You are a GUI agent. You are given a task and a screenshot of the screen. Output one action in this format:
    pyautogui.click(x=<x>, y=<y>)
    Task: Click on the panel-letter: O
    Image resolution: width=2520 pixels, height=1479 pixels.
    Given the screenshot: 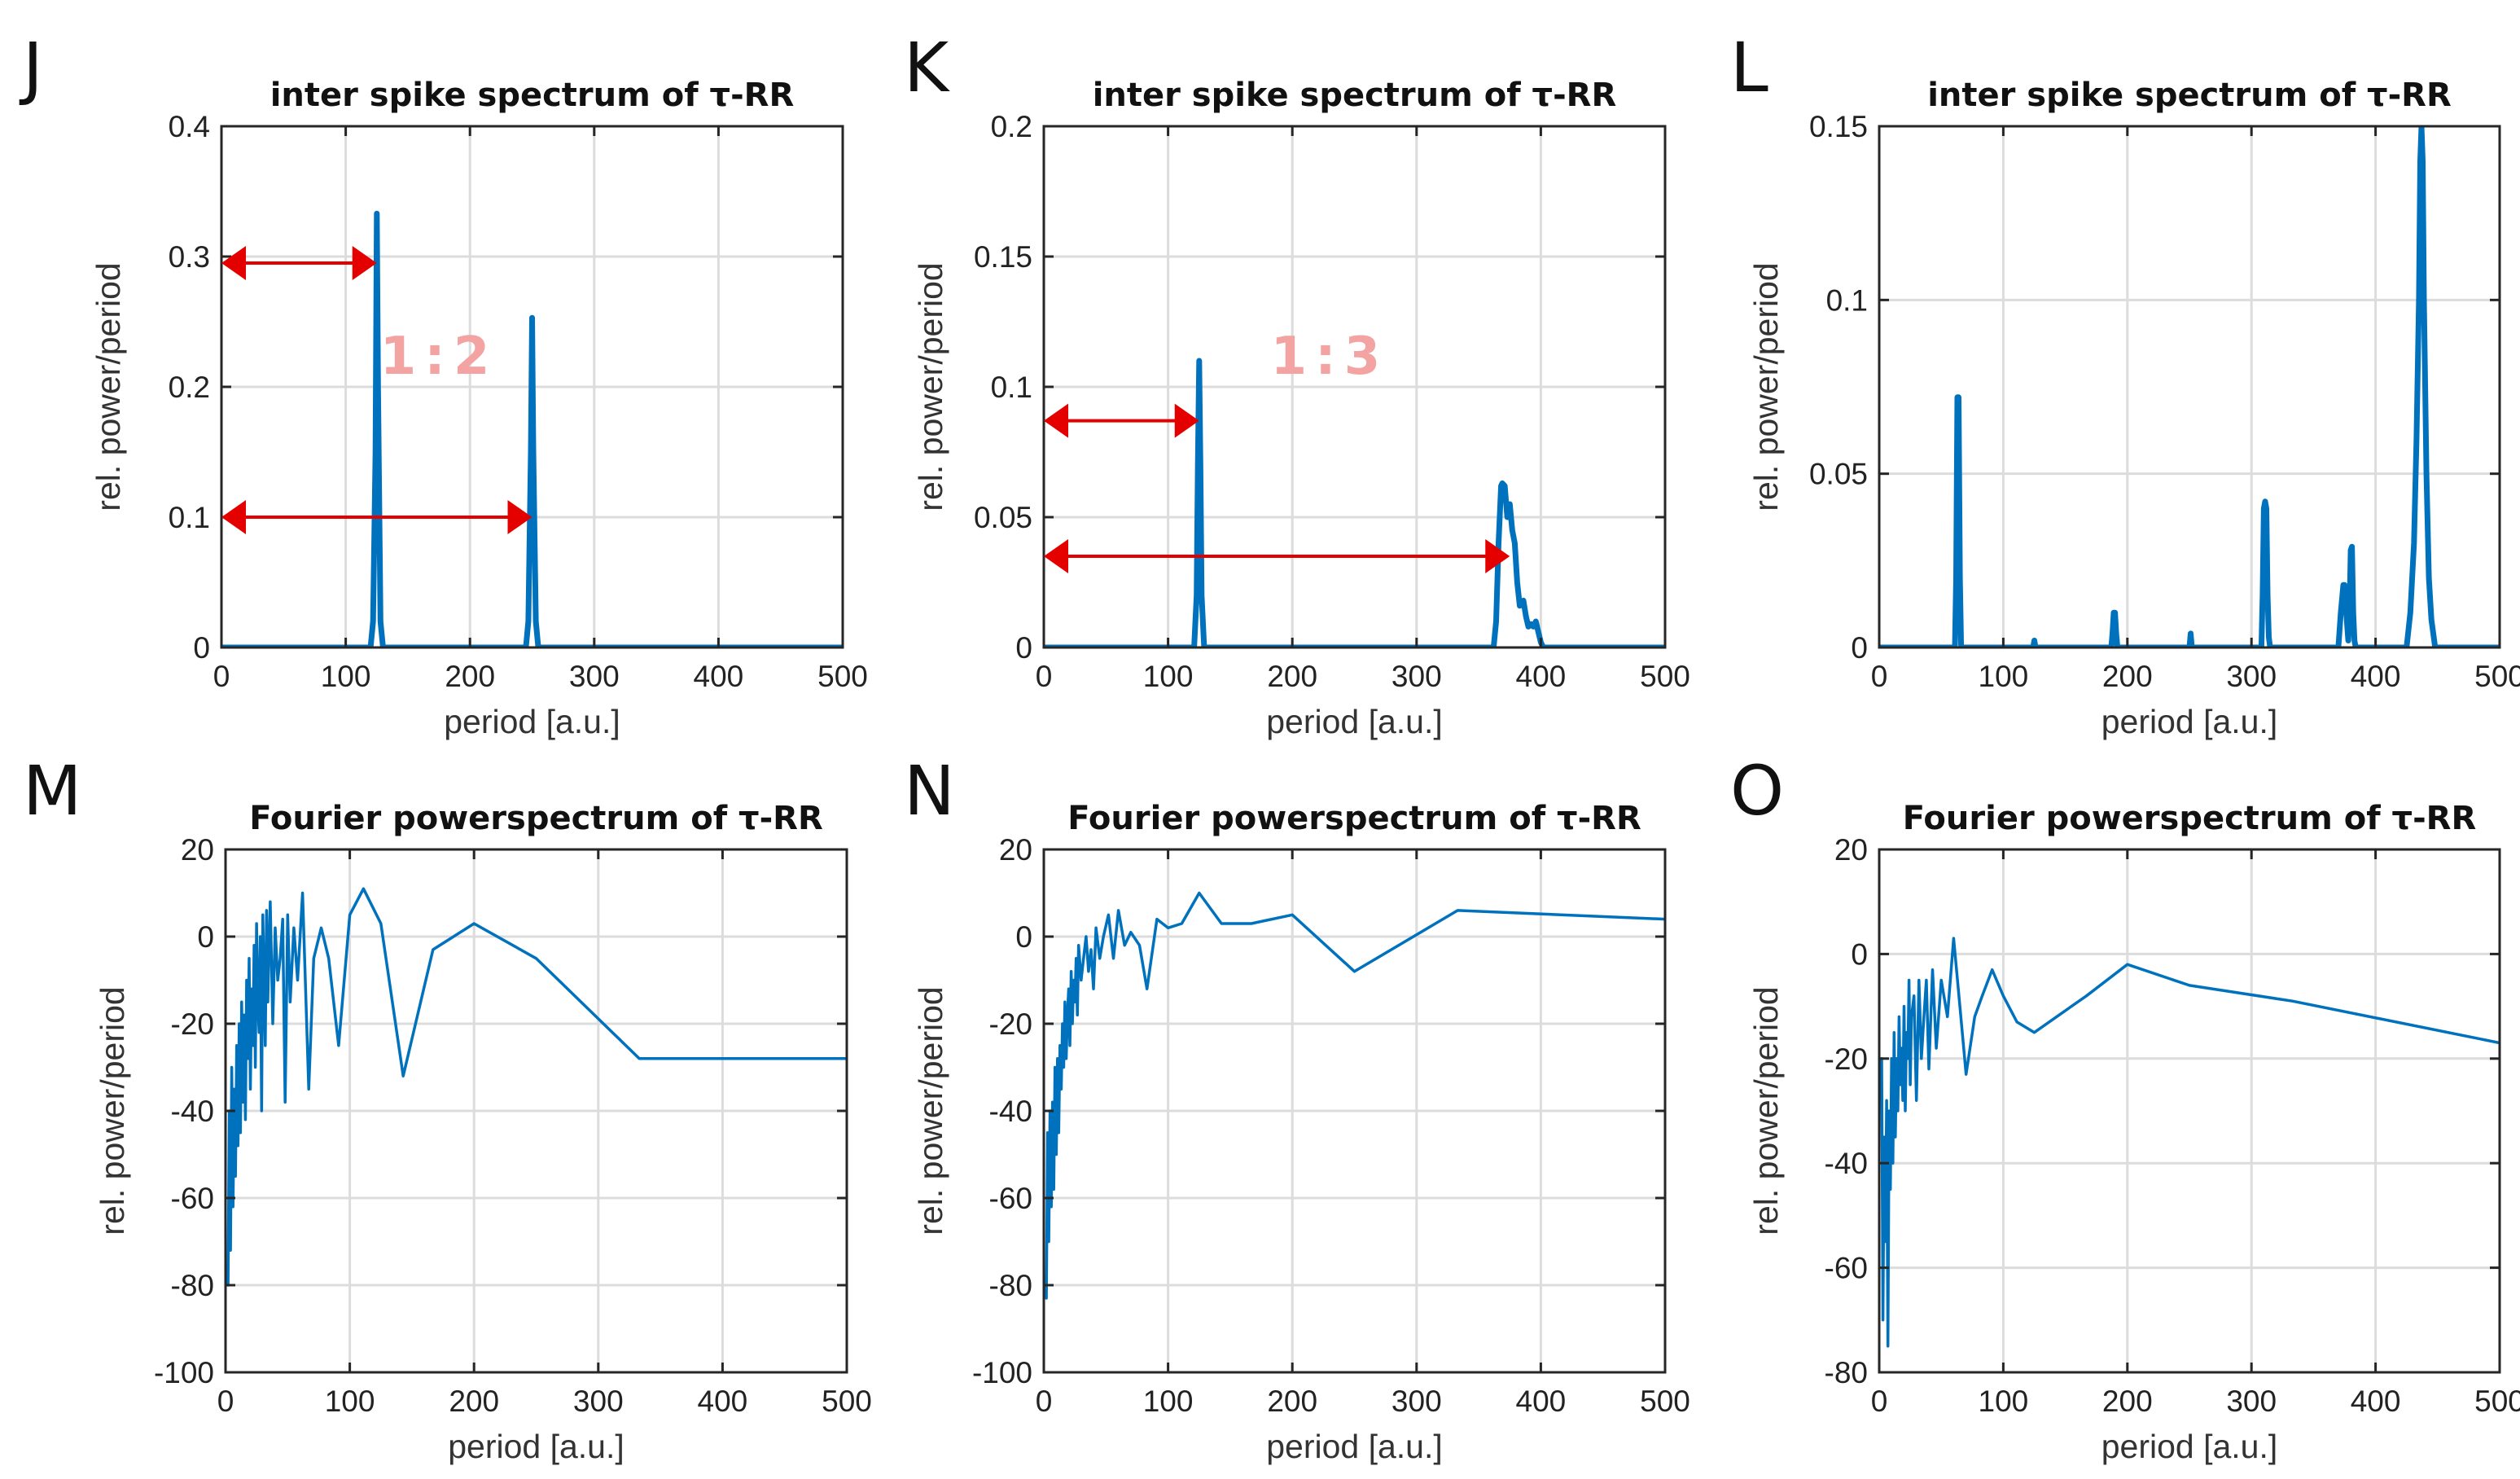 What is the action you would take?
    pyautogui.click(x=1757, y=791)
    